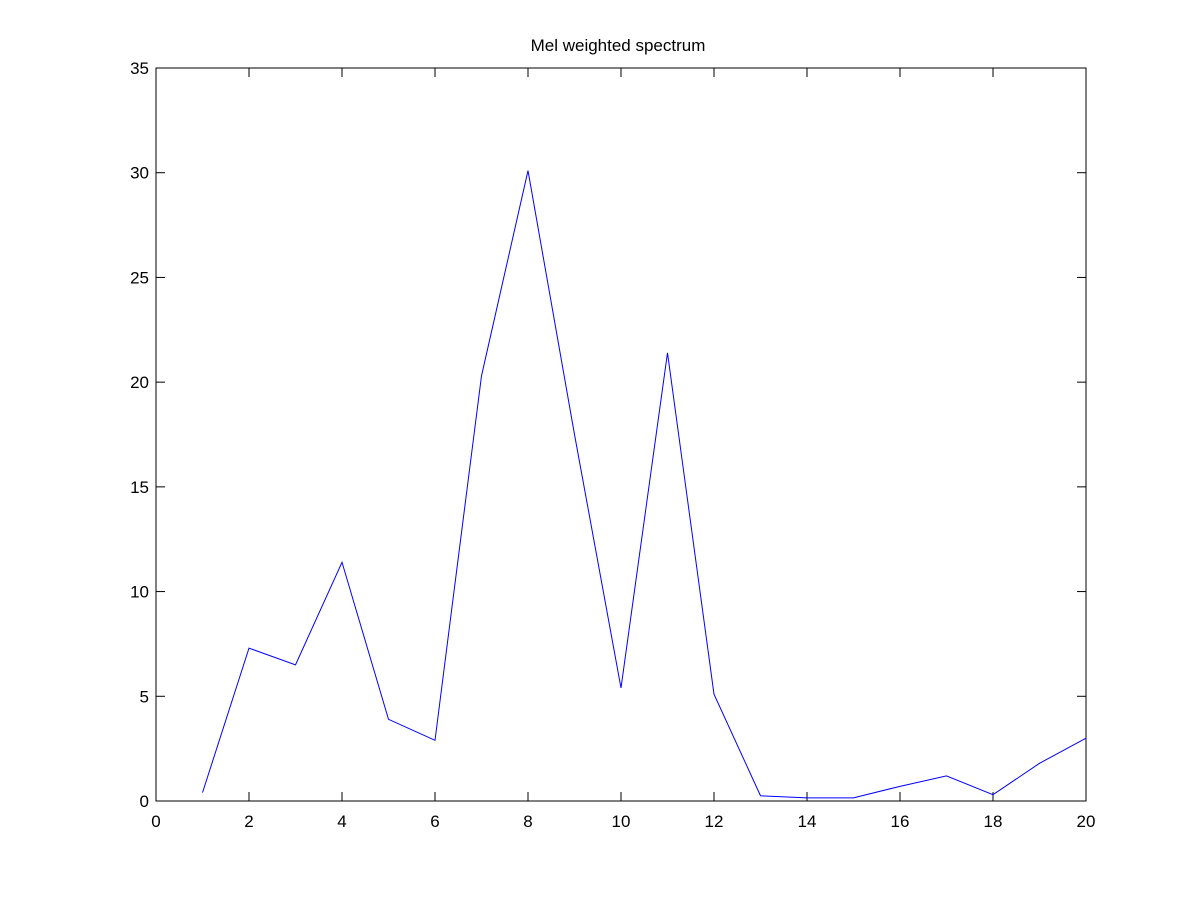 The image size is (1200, 900). Describe the element at coordinates (714, 821) in the screenshot. I see `x-tick-label: 12` at that location.